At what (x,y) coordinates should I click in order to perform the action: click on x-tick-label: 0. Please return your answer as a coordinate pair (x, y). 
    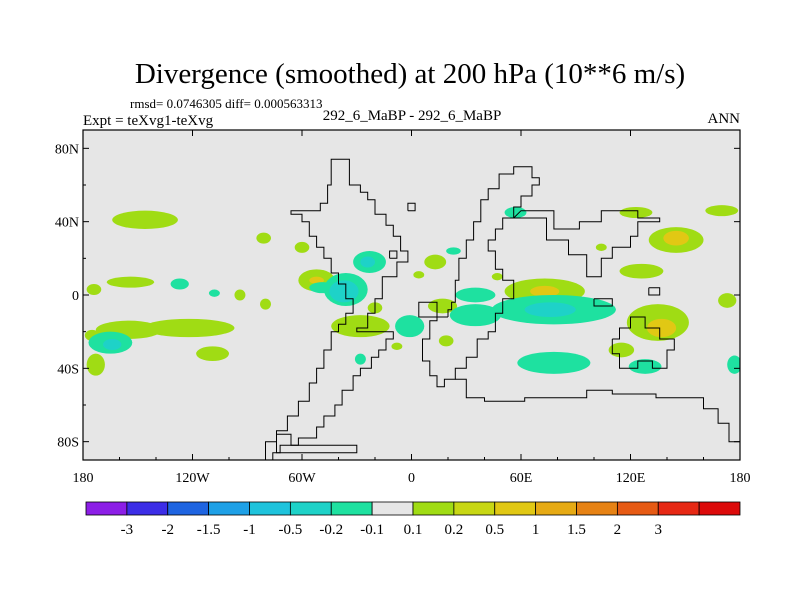
    Looking at the image, I should click on (411, 478).